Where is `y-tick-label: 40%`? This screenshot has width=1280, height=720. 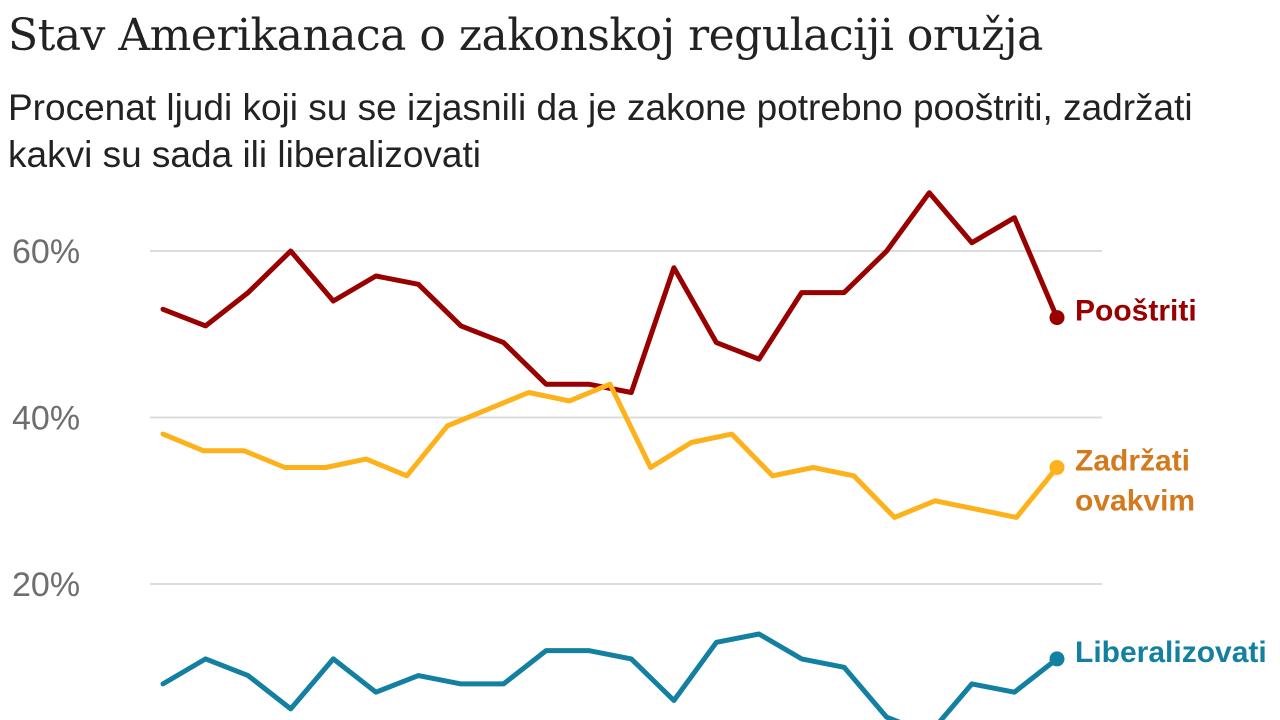
y-tick-label: 40% is located at coordinates (46, 419).